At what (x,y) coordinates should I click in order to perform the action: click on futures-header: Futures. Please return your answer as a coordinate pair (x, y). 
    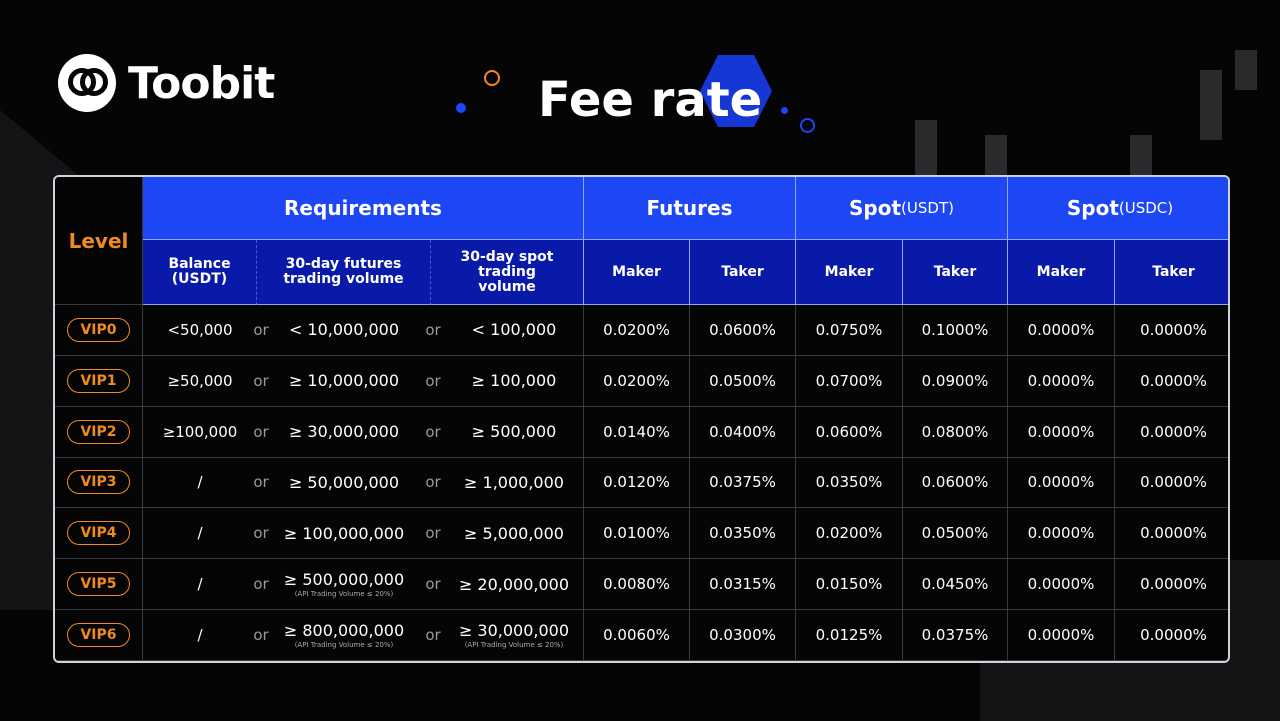
    Looking at the image, I should click on (690, 208).